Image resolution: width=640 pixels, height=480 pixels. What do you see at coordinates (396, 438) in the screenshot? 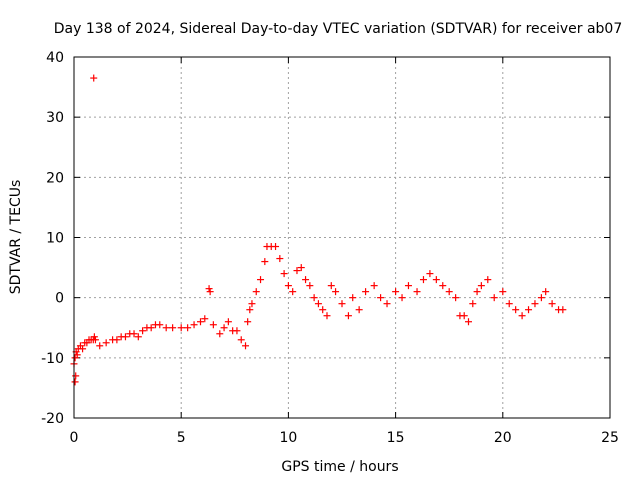
I see `x-tick-label: 15` at bounding box center [396, 438].